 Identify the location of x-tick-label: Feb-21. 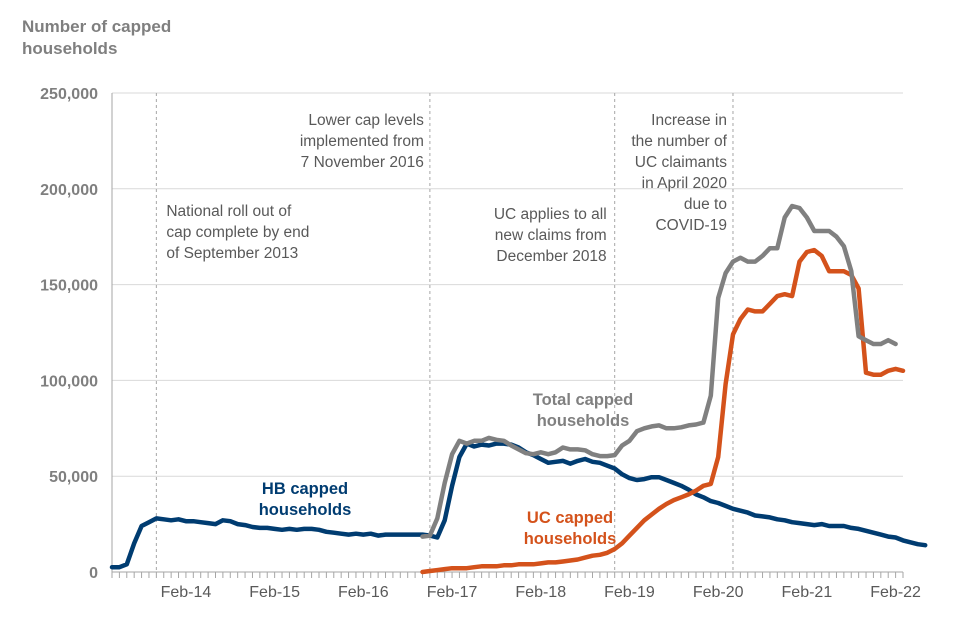
(807, 592).